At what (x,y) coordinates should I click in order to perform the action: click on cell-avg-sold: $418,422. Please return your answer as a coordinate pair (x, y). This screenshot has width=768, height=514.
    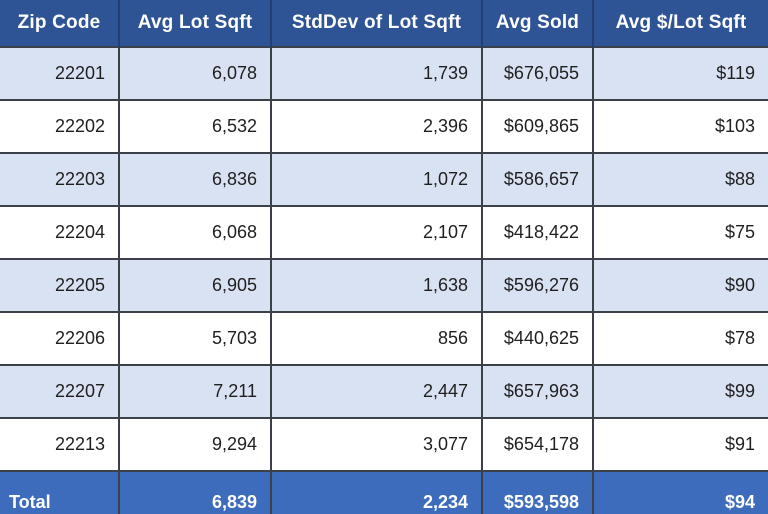
    Looking at the image, I should click on (538, 232).